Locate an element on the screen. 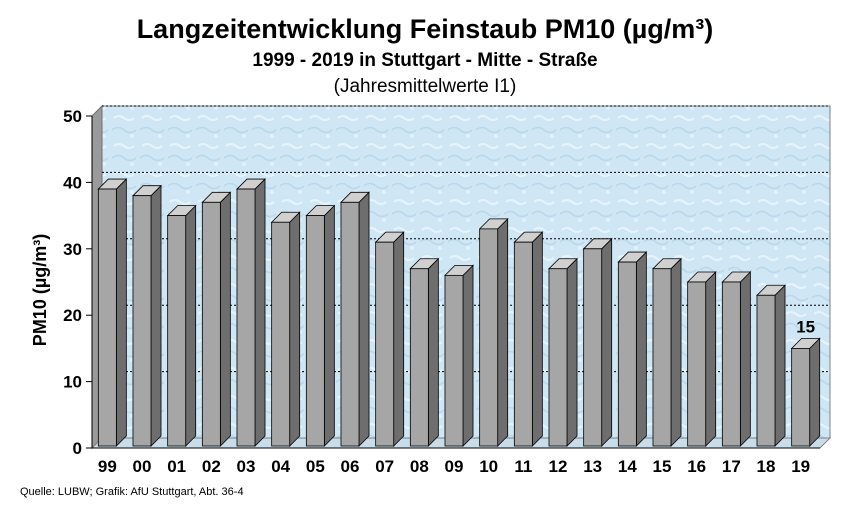 This screenshot has height=527, width=850. x-tick-label: 99 is located at coordinates (107, 466).